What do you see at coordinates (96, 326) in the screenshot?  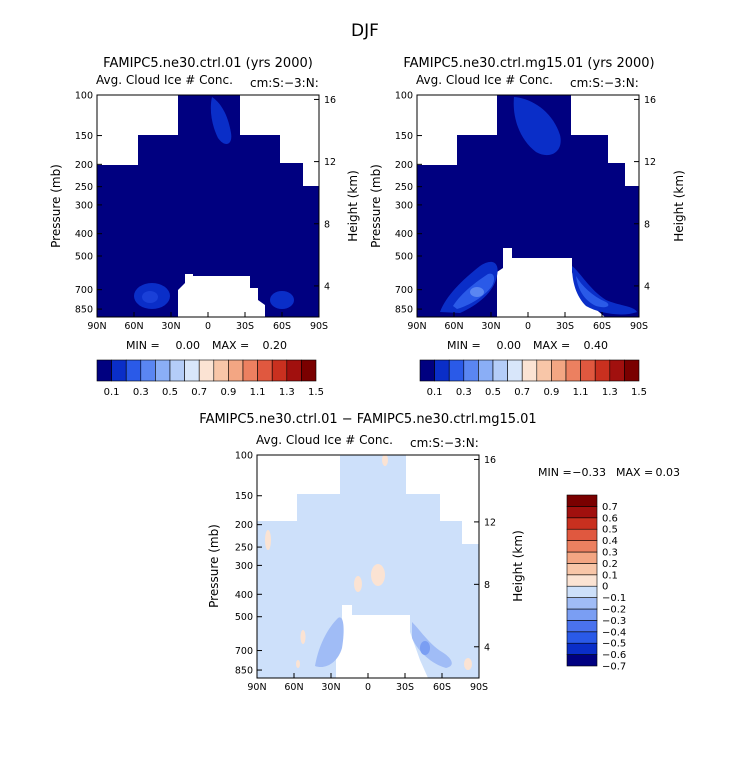 I see `panel-ctrl-x-tick-label: 90N` at bounding box center [96, 326].